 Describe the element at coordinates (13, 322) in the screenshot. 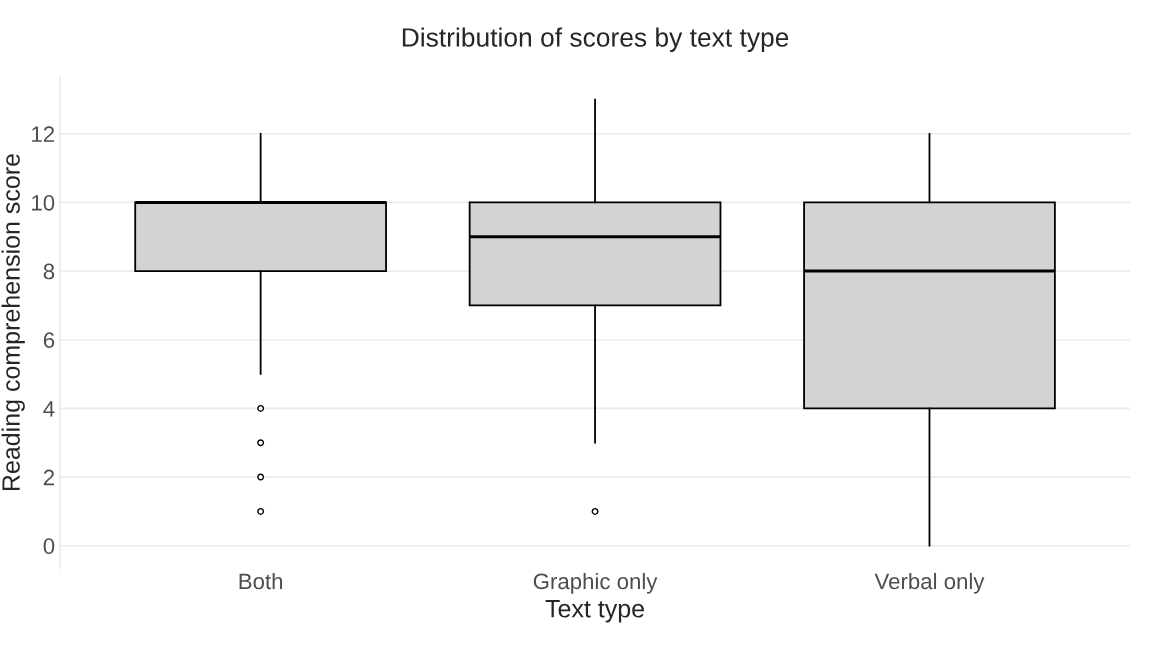

I see `y-axis-title: Reading comprehension score` at that location.